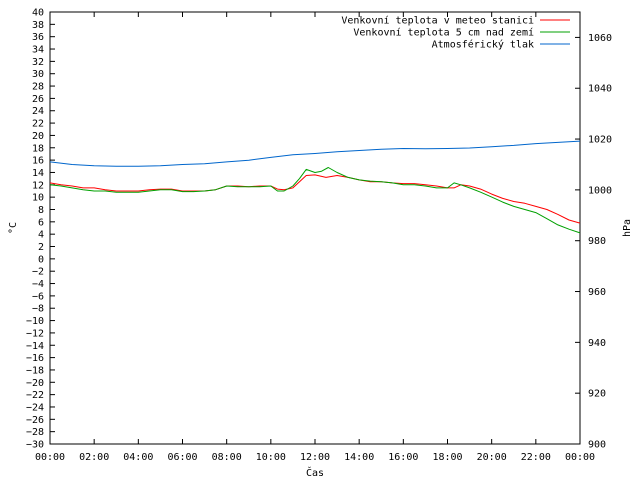 This screenshot has height=480, width=640. I want to click on y-tick-label: −18, so click(35, 370).